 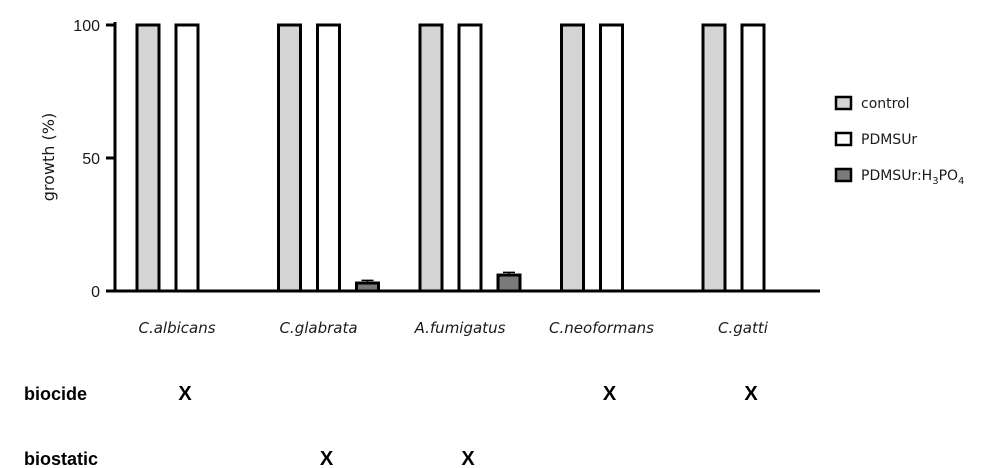 I want to click on legend-item-pdmsur-h3po4: PDMSUr:H3PO4, so click(x=899, y=177).